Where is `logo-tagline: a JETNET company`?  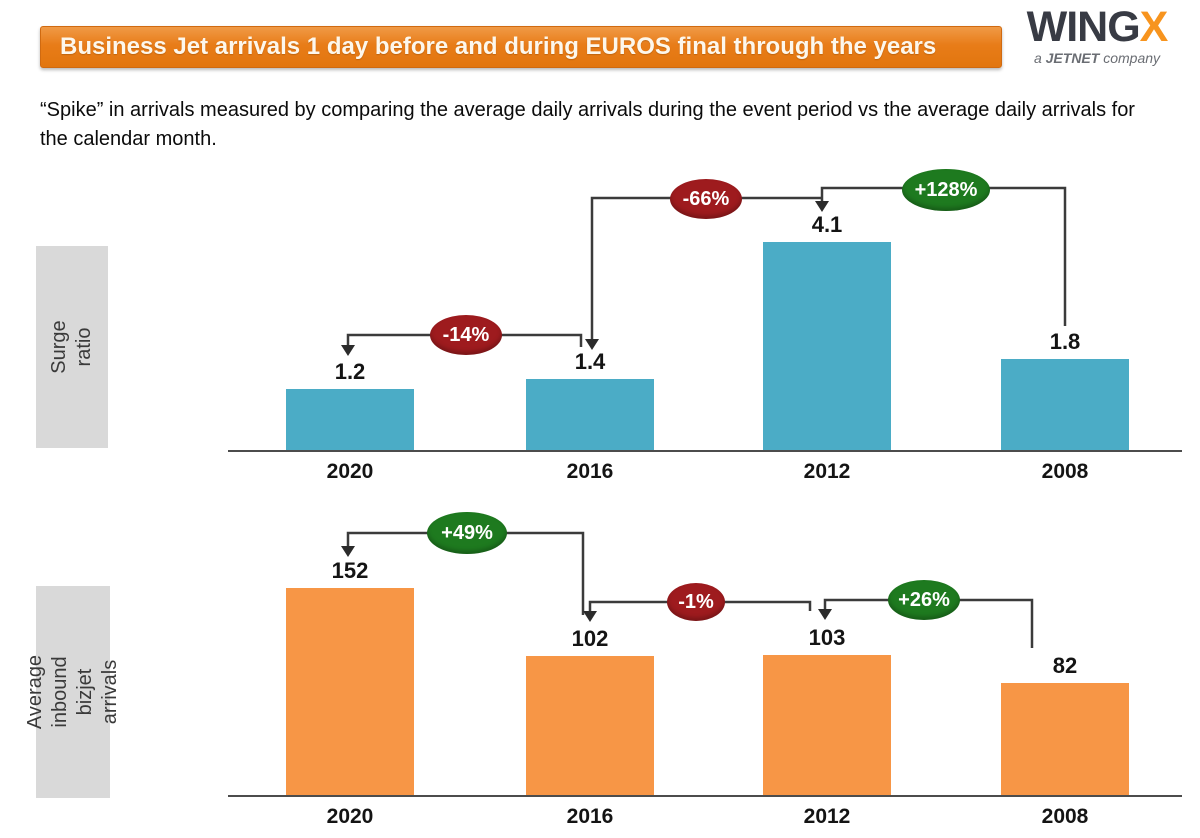 logo-tagline: a JETNET company is located at coordinates (1097, 58).